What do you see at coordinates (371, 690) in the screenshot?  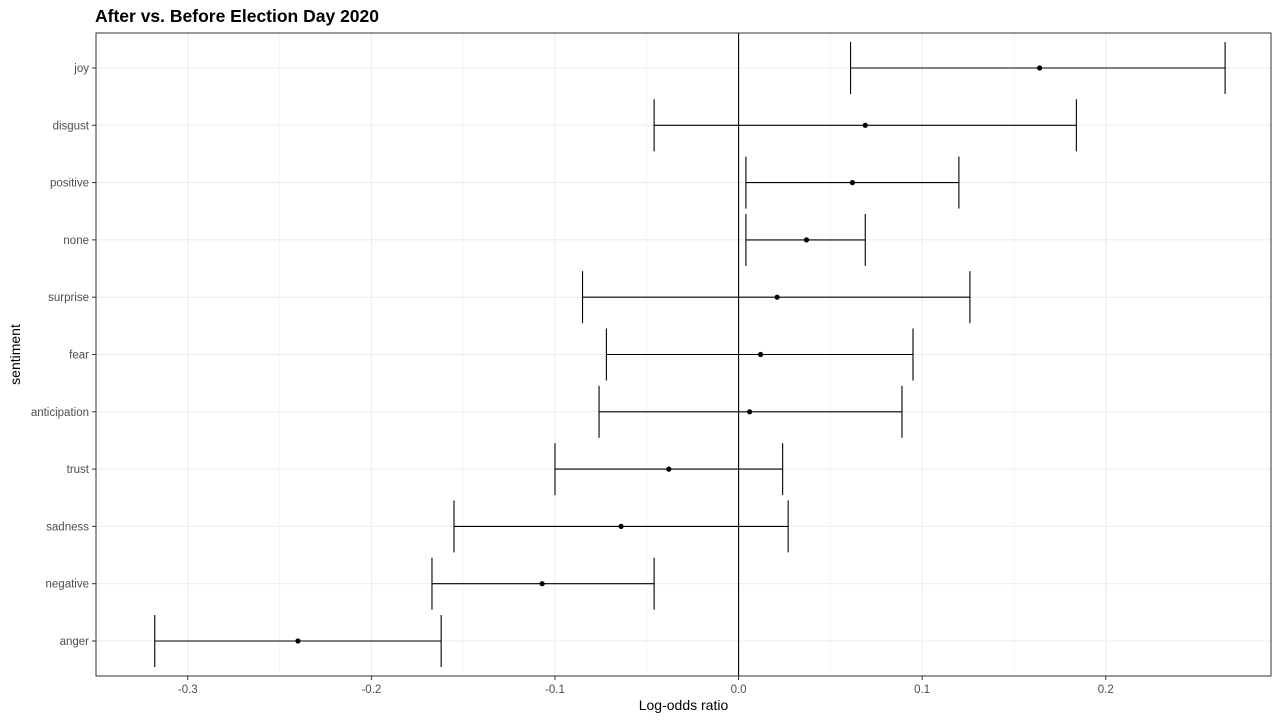 I see `x-tick-label: -0.2` at bounding box center [371, 690].